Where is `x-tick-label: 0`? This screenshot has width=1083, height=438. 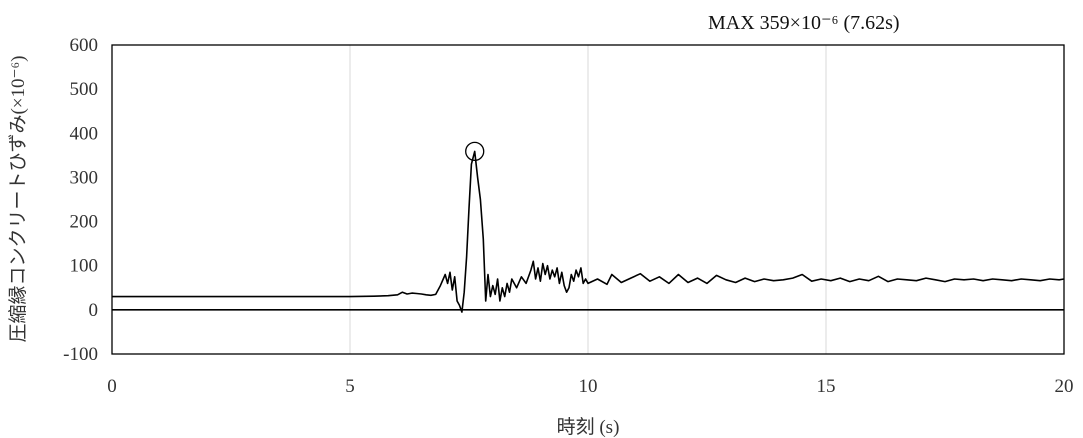
x-tick-label: 0 is located at coordinates (112, 386).